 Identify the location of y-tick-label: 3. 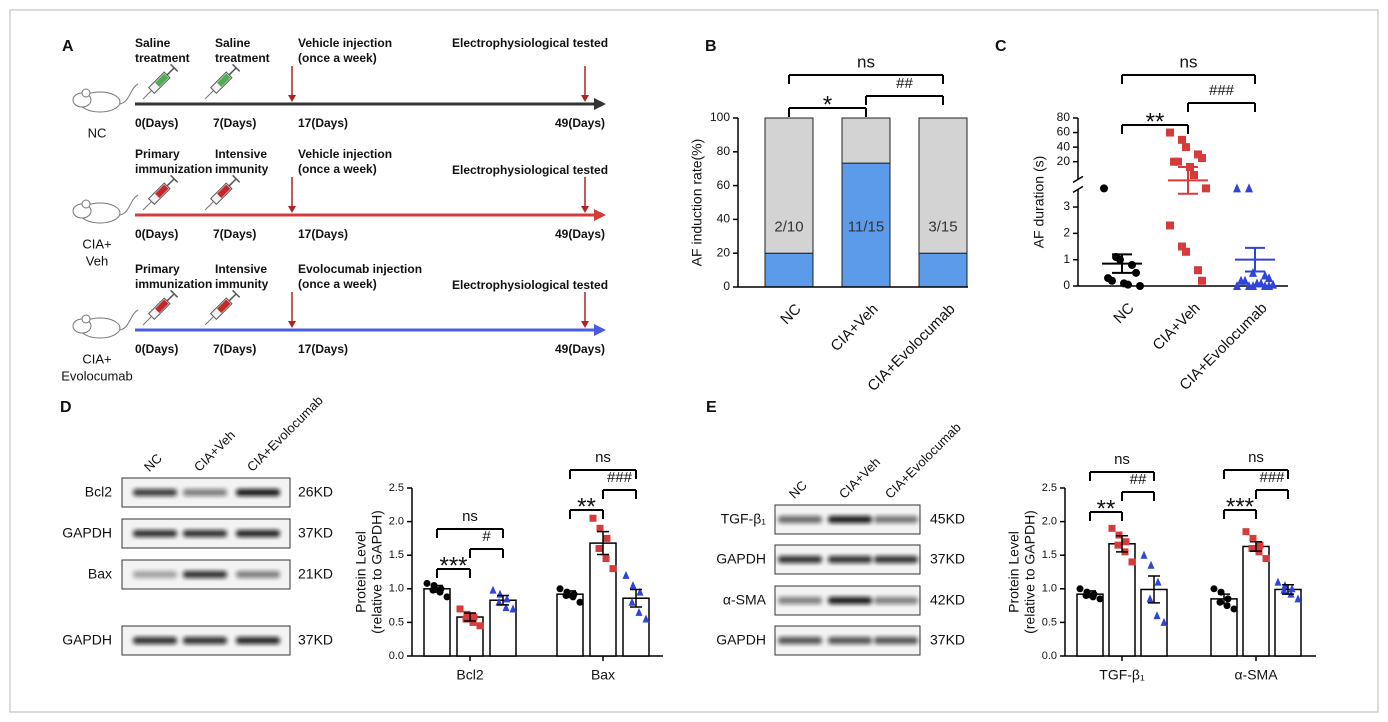
(1066, 206).